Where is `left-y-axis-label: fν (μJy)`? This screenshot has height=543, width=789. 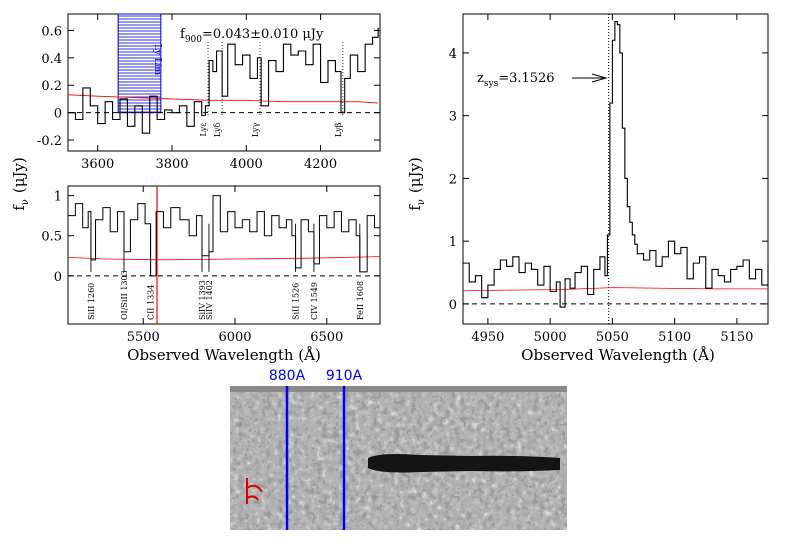
left-y-axis-label: fν (μJy) is located at coordinates (20, 184).